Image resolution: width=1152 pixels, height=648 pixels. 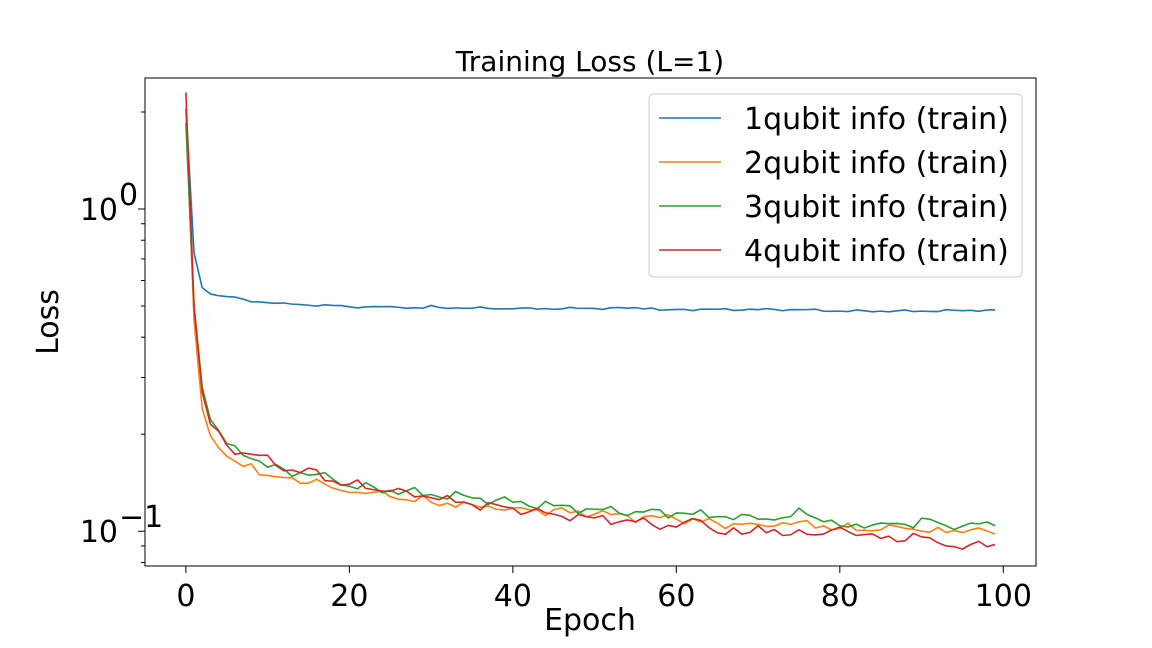 What do you see at coordinates (876, 251) in the screenshot?
I see `legend-label-4: 4qubit info (train)` at bounding box center [876, 251].